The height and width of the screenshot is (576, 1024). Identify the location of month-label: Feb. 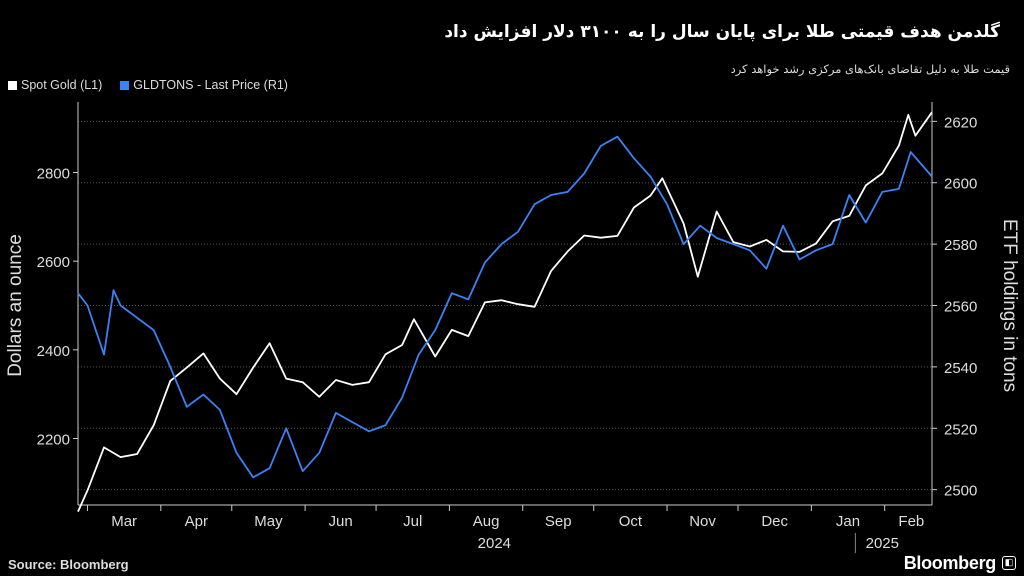
(911, 521).